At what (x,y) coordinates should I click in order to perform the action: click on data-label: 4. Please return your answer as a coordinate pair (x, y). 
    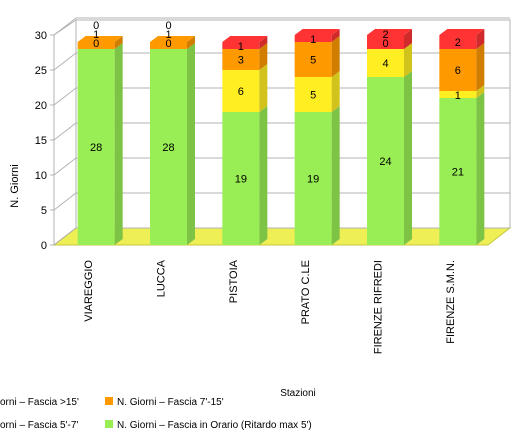
    Looking at the image, I should click on (385, 64).